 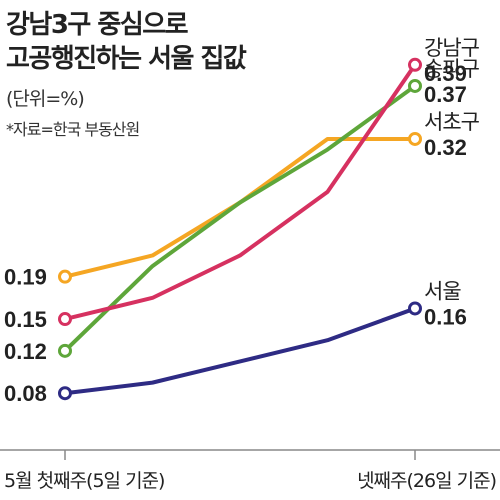 What do you see at coordinates (445, 73) in the screenshot?
I see `end-value-label-1: 0.39` at bounding box center [445, 73].